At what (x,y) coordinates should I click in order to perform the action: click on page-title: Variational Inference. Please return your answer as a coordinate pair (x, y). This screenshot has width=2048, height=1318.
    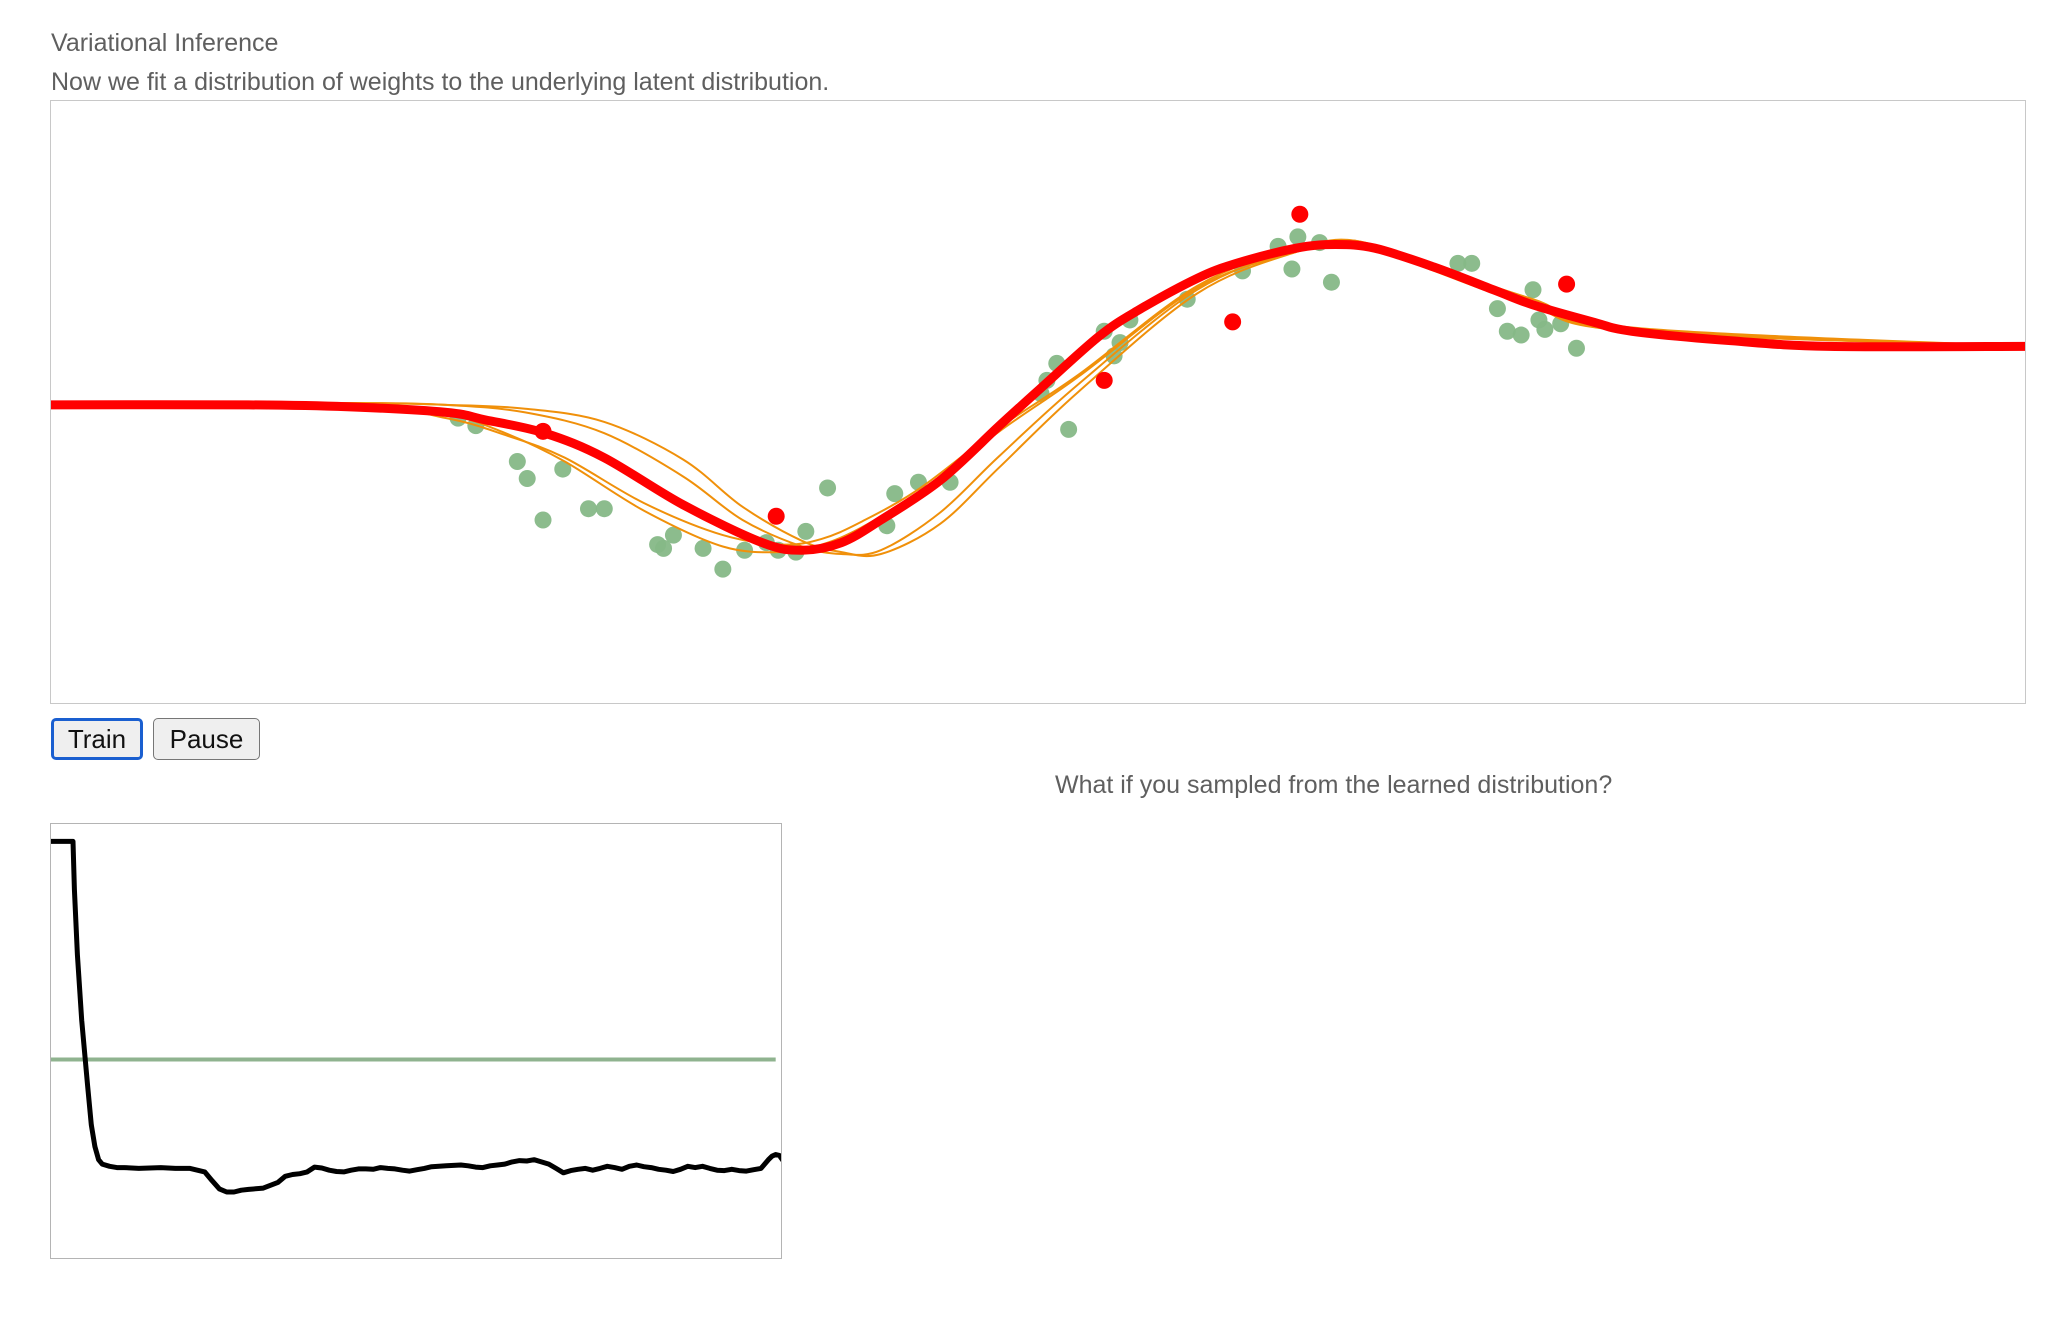
    Looking at the image, I should click on (165, 43).